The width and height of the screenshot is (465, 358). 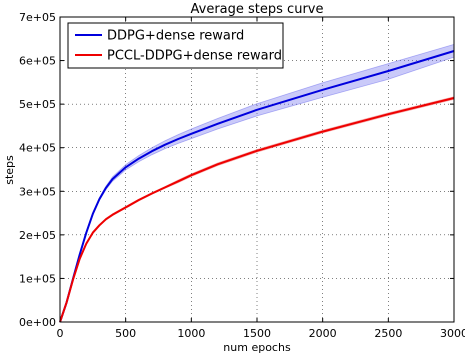 I want to click on y-tick-label: 2e+05, so click(x=37, y=235).